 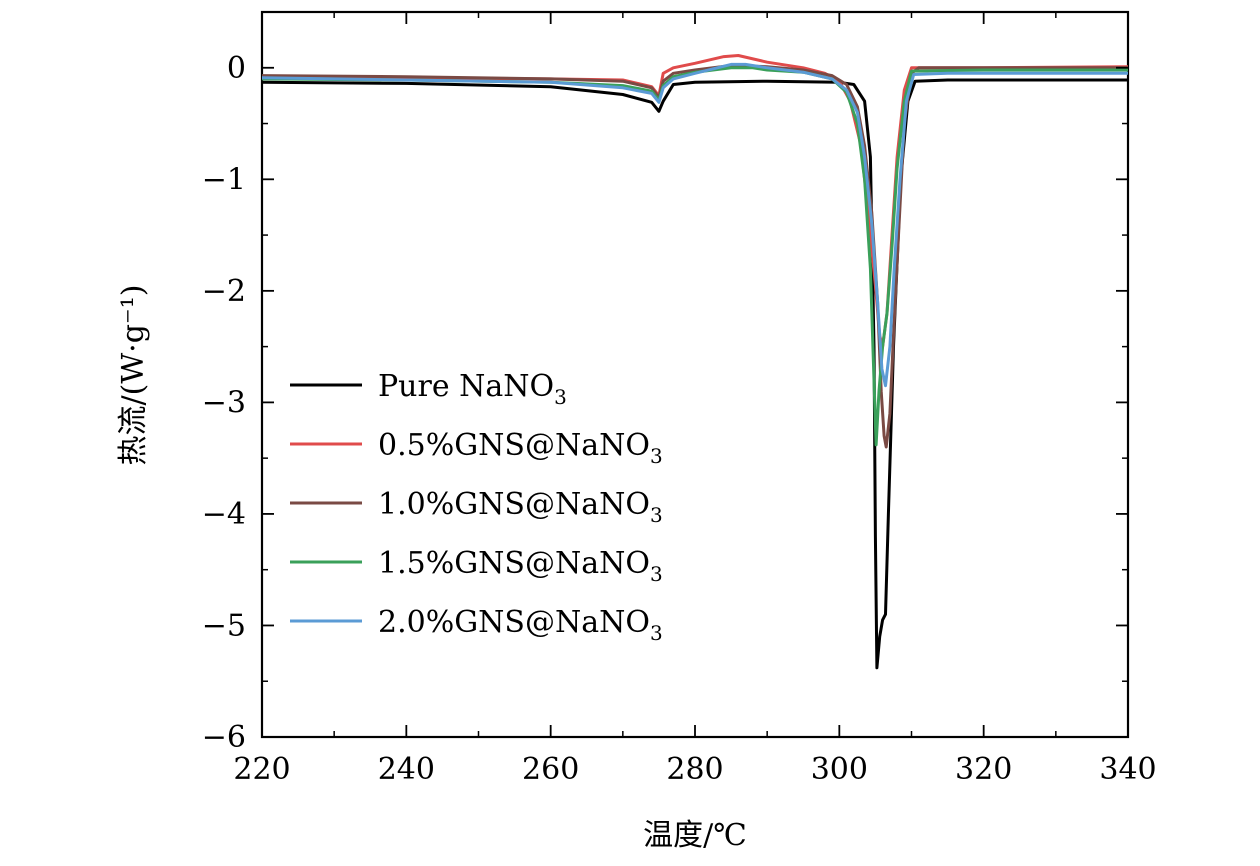 What do you see at coordinates (550, 769) in the screenshot?
I see `x-tick-label: 260` at bounding box center [550, 769].